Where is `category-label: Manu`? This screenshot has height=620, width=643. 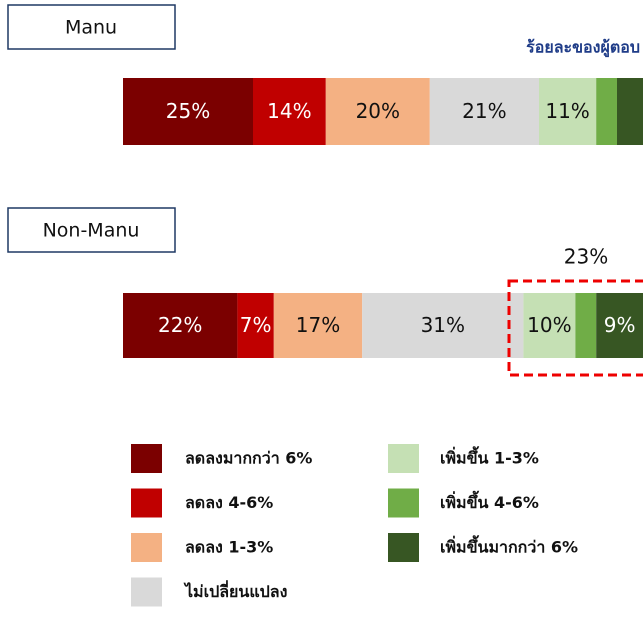
category-label: Manu is located at coordinates (91, 28).